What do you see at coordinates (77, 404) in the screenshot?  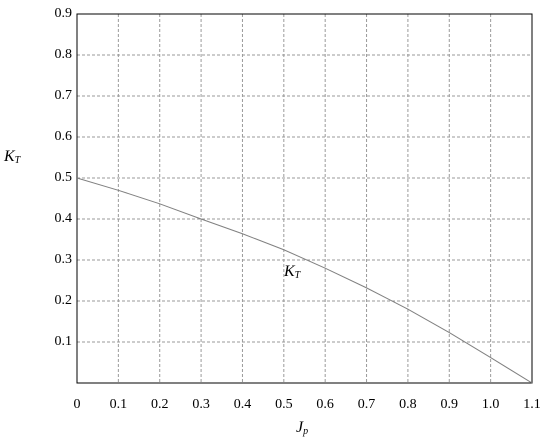 I see `x-tick-label: 0` at bounding box center [77, 404].